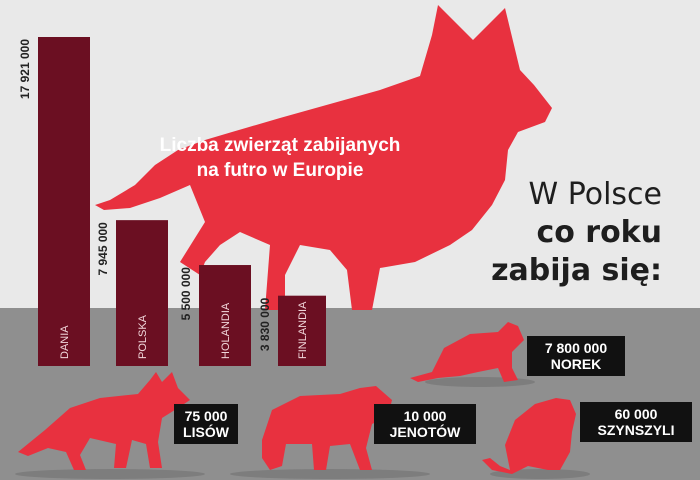 This screenshot has height=480, width=700. Describe the element at coordinates (104, 421) in the screenshot. I see `fox-icon` at that location.